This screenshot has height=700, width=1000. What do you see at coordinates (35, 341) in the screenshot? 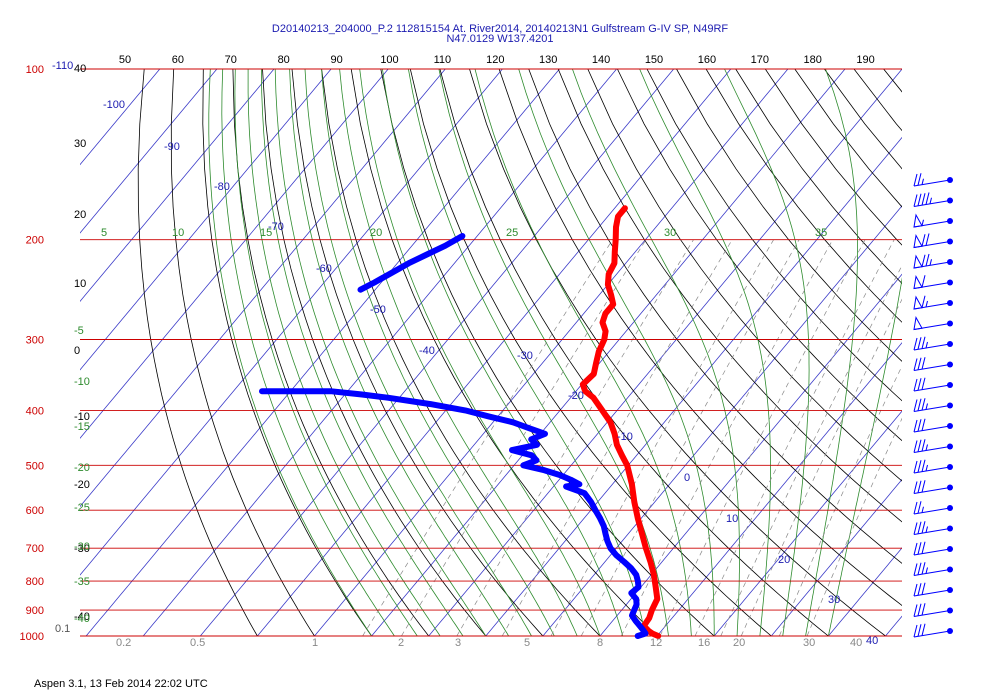
I see `pressure-tick-label: 300` at bounding box center [35, 341].